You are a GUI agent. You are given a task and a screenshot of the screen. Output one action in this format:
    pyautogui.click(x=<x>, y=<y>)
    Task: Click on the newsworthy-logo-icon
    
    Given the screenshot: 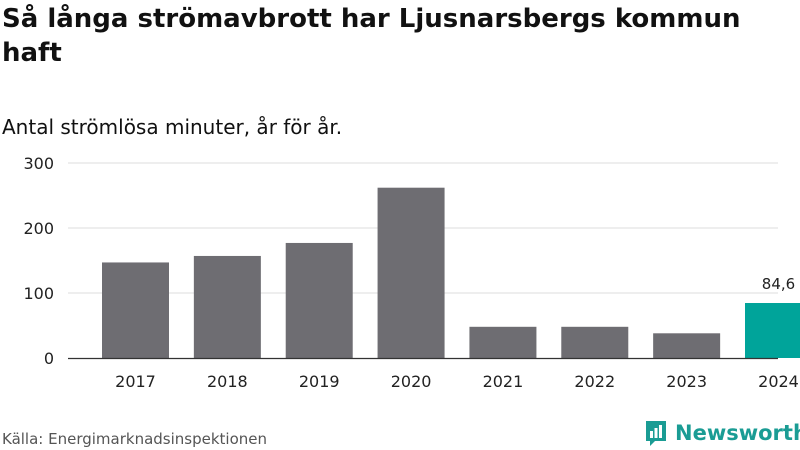 What is the action you would take?
    pyautogui.click(x=656, y=433)
    